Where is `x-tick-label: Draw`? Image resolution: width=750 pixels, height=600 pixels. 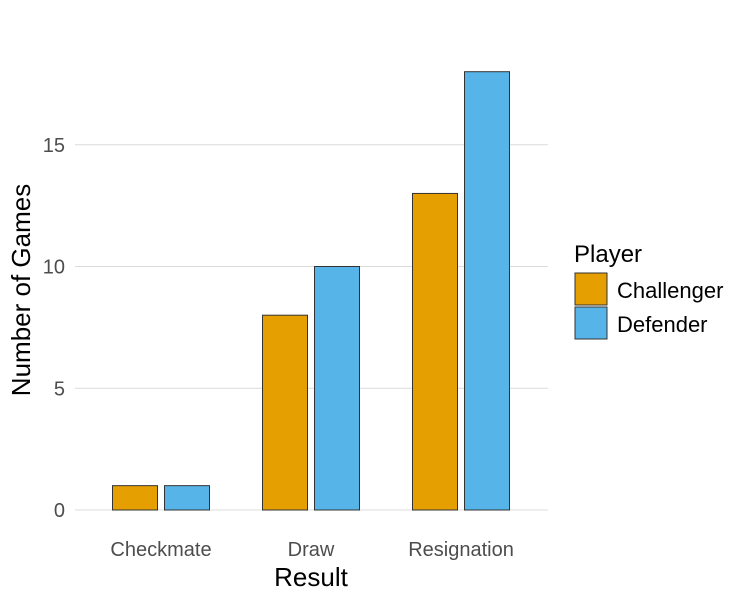 x-tick-label: Draw is located at coordinates (311, 550).